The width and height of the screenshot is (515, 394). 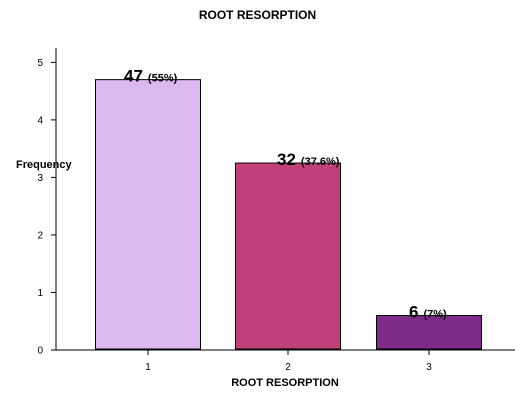 I want to click on x-tick-label: 1, so click(x=148, y=367).